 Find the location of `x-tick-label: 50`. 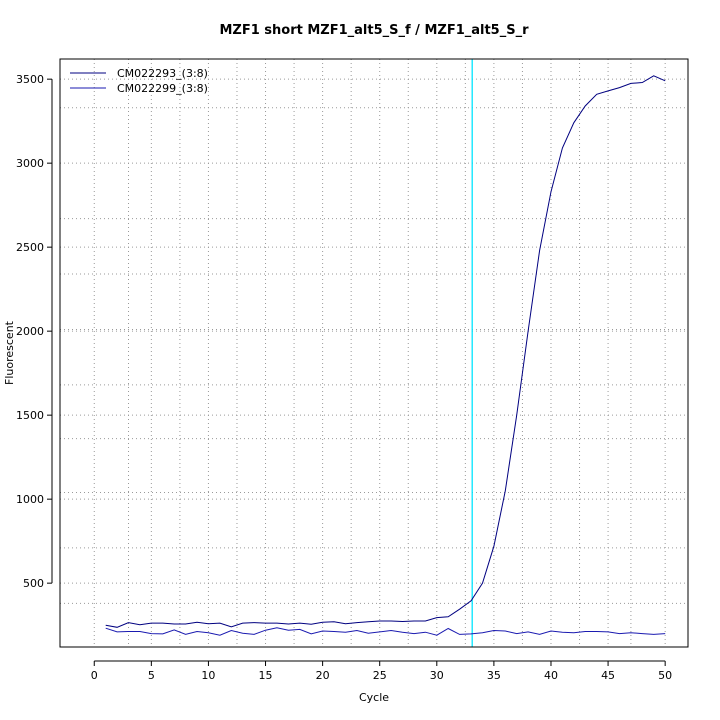

x-tick-label: 50 is located at coordinates (665, 675).